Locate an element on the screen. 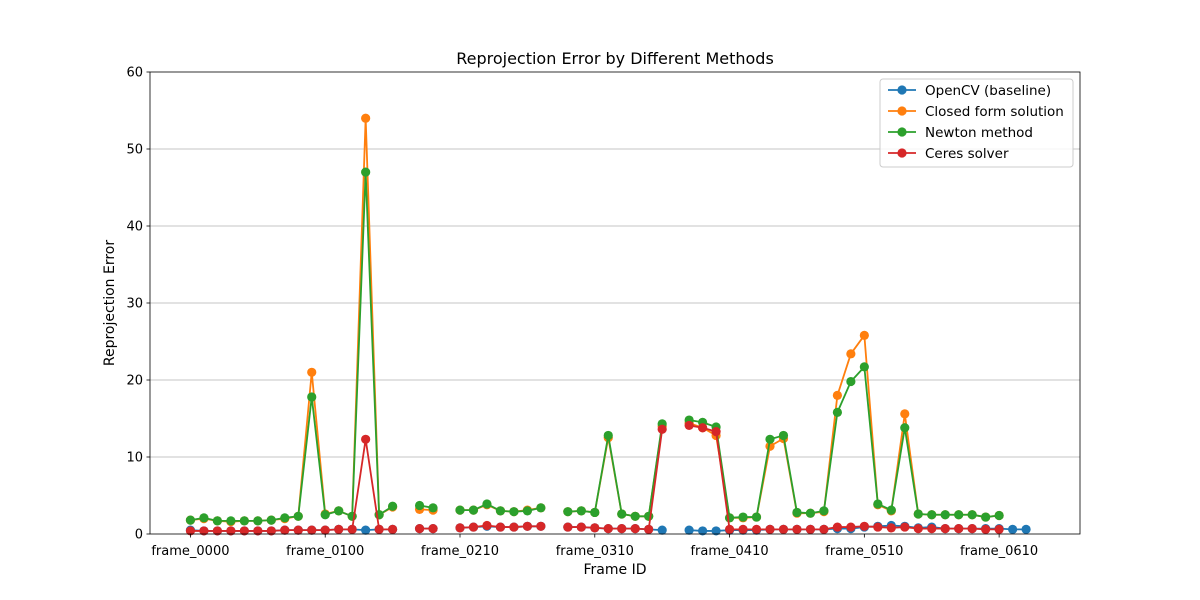  x-tick-label: frame_0310 is located at coordinates (595, 551).